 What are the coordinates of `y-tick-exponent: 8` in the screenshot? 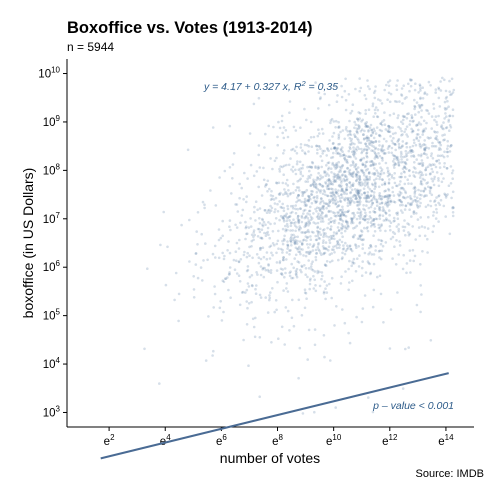 It's located at (58, 166).